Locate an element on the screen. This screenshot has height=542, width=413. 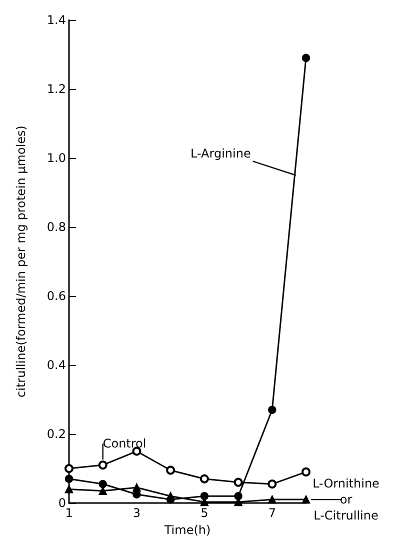
annotation: Control is located at coordinates (124, 443).